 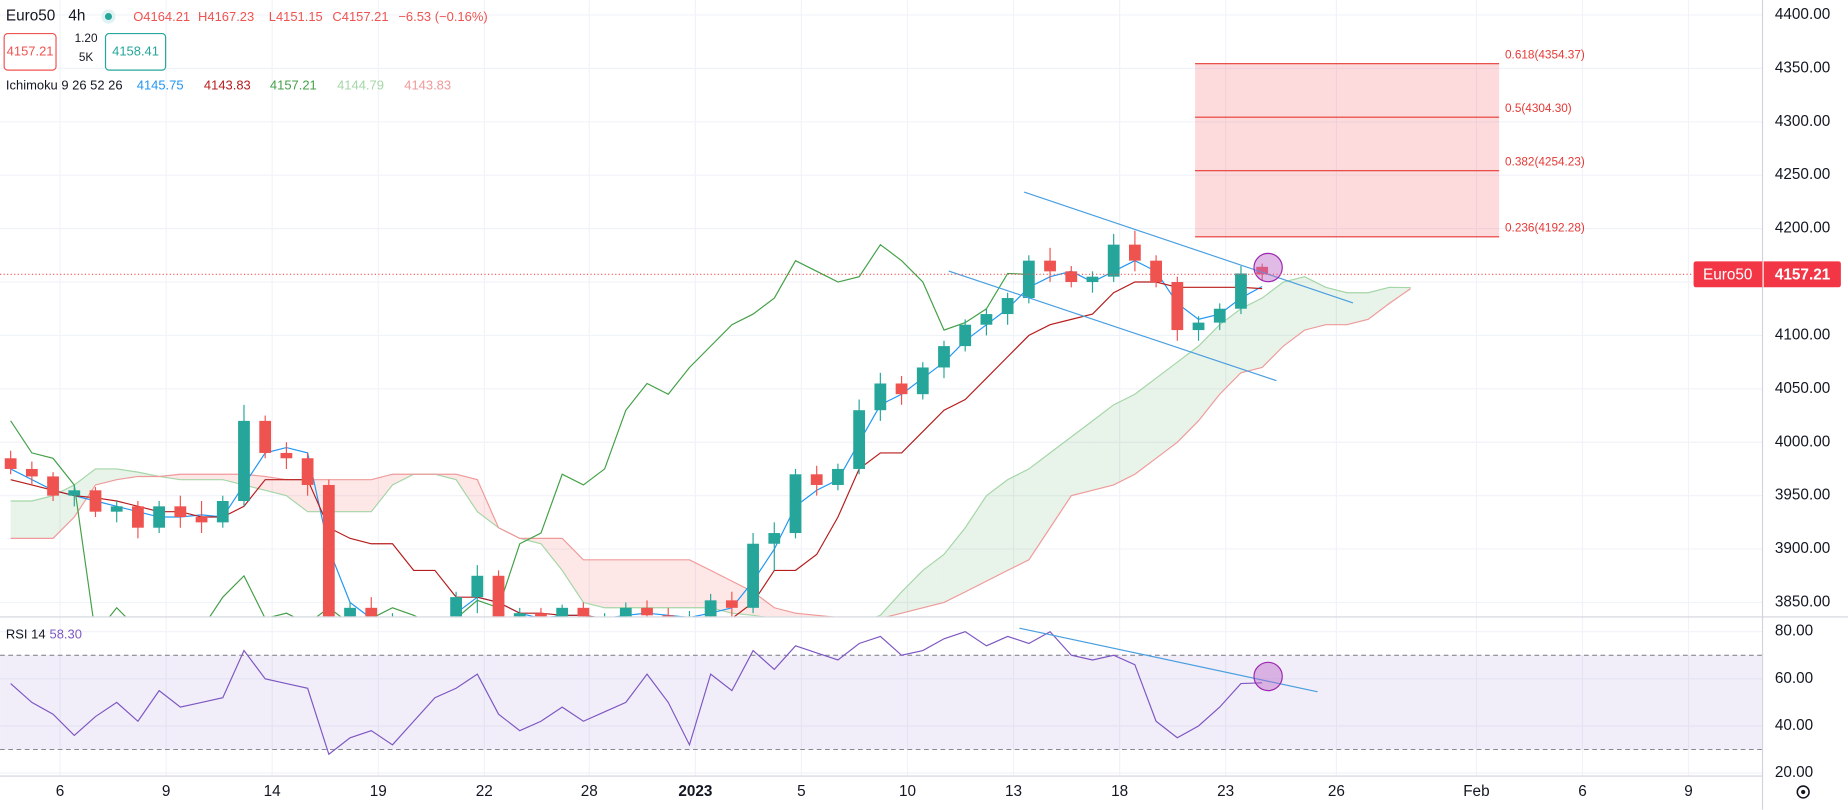 What do you see at coordinates (1538, 108) in the screenshot?
I see `fib-label: 0.5(4304.30)` at bounding box center [1538, 108].